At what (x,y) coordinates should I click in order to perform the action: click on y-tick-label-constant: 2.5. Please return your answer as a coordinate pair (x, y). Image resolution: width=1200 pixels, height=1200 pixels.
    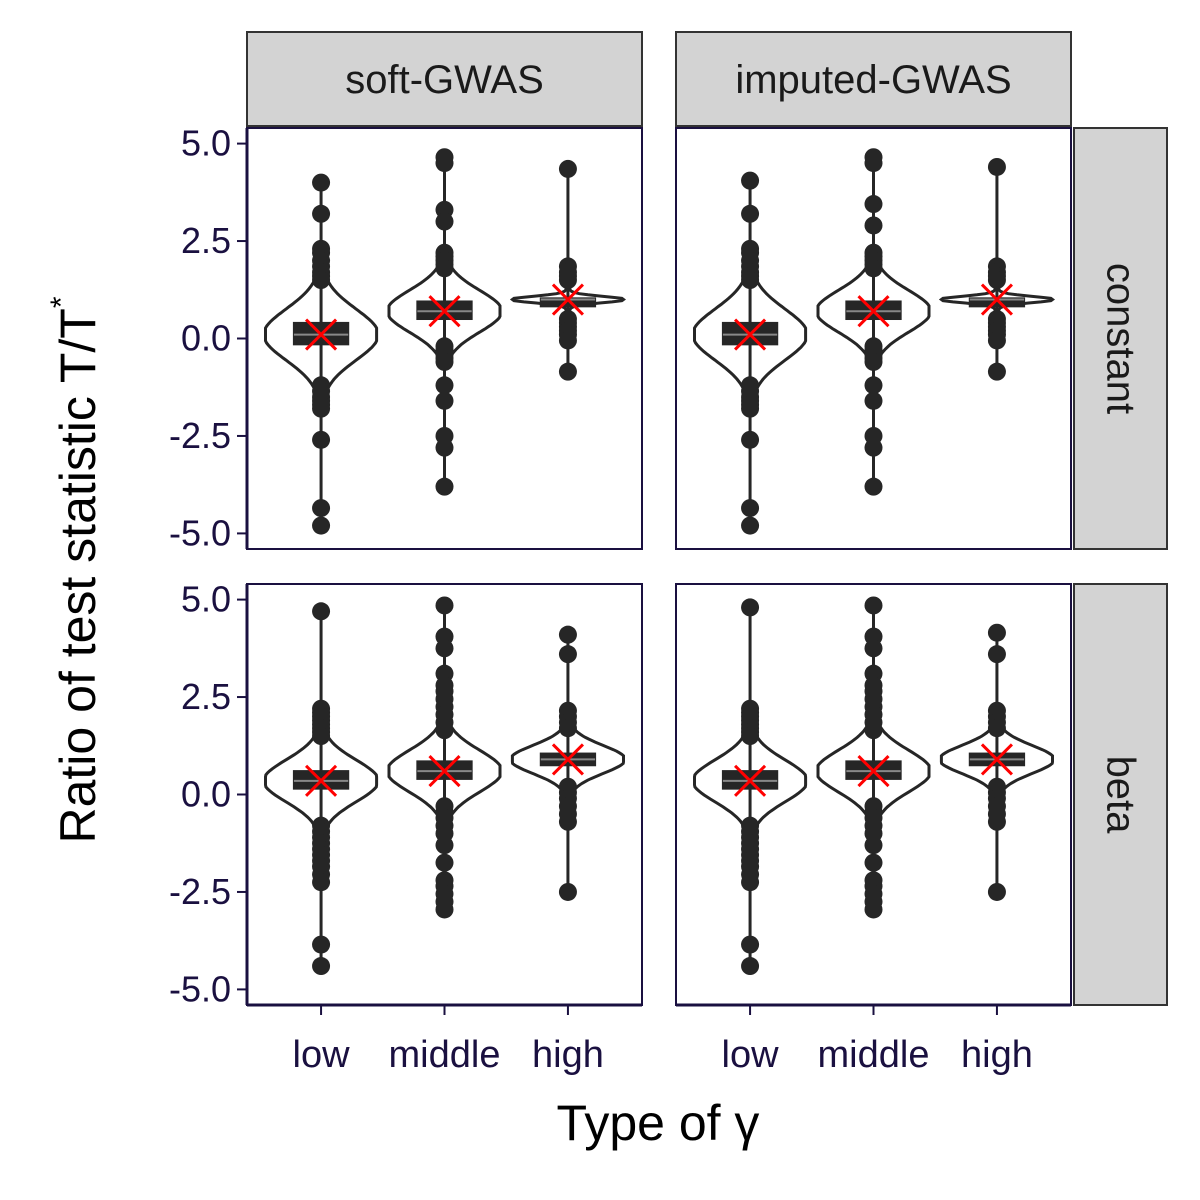
    Looking at the image, I should click on (206, 240).